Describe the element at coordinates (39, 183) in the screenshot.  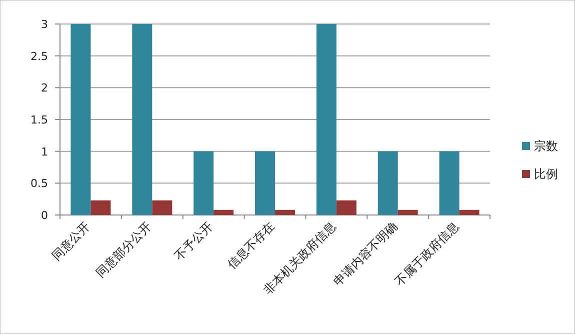
I see `y-tick-label: 0.5` at that location.